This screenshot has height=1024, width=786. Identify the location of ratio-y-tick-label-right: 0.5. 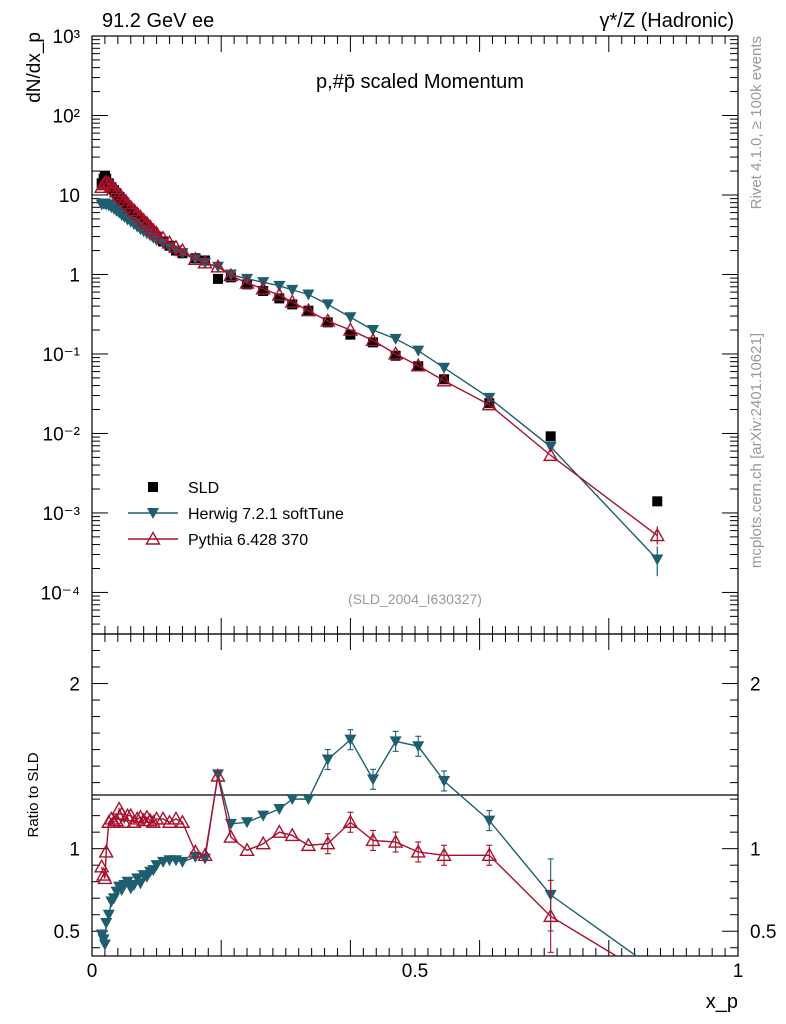
(763, 932).